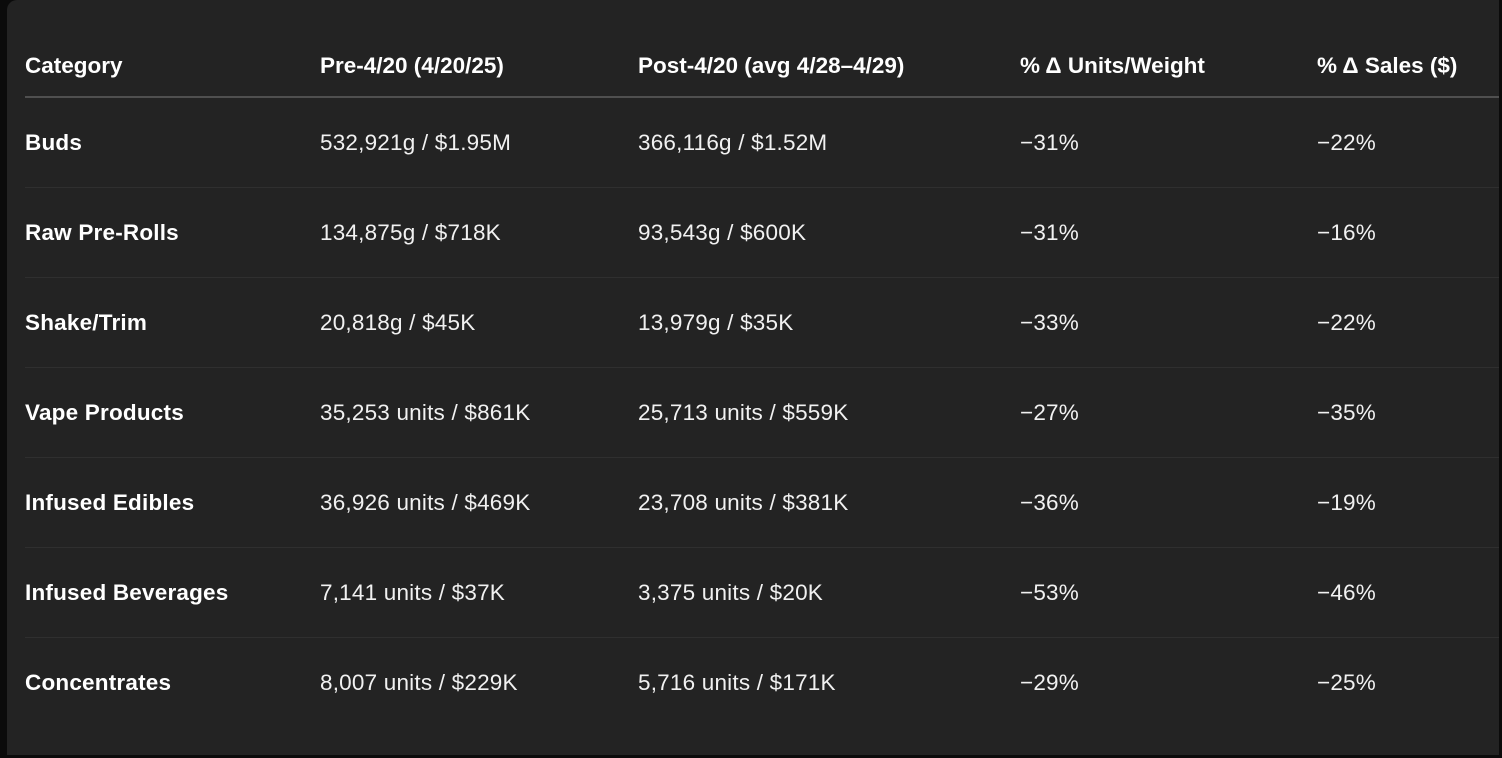 Image resolution: width=1502 pixels, height=758 pixels. Describe the element at coordinates (743, 502) in the screenshot. I see `post-420-cell: 23,708 units / $381K` at that location.